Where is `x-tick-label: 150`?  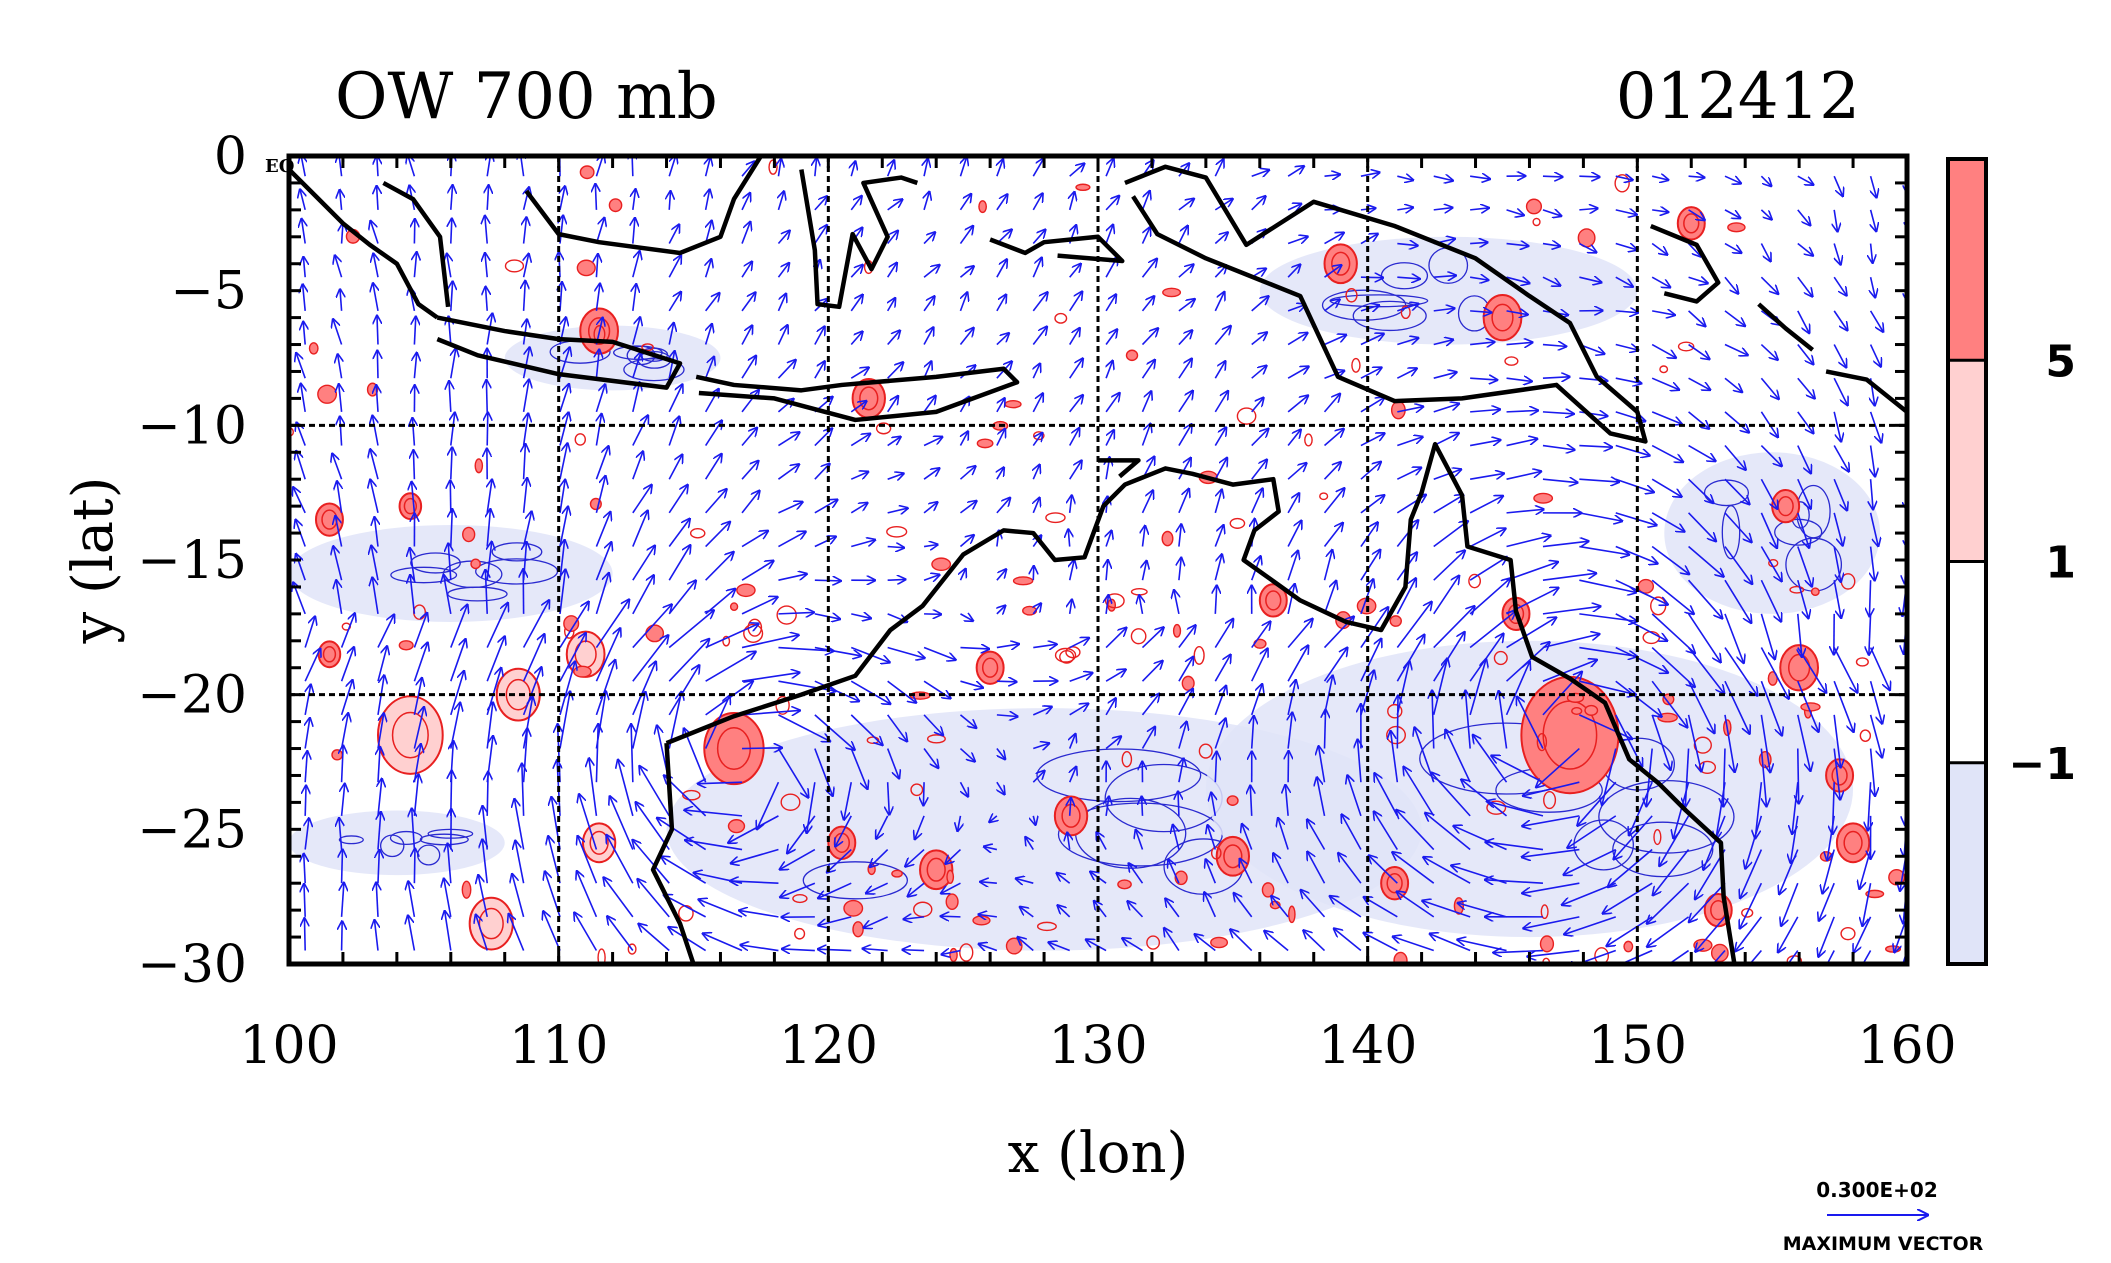 x-tick-label: 150 is located at coordinates (1637, 1046).